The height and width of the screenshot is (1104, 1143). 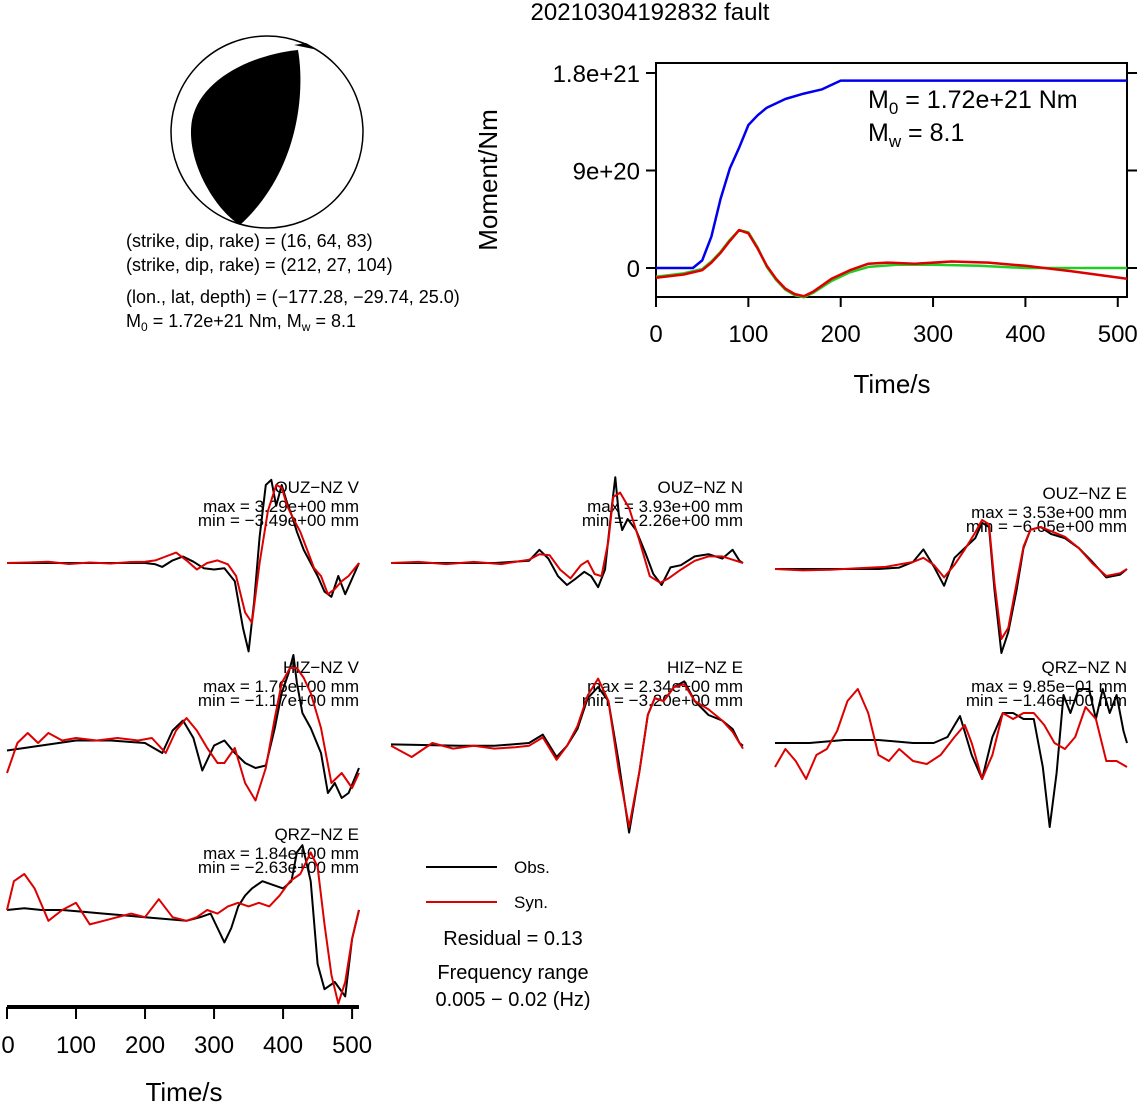 I want to click on legend-obs-label: Obs., so click(x=532, y=867).